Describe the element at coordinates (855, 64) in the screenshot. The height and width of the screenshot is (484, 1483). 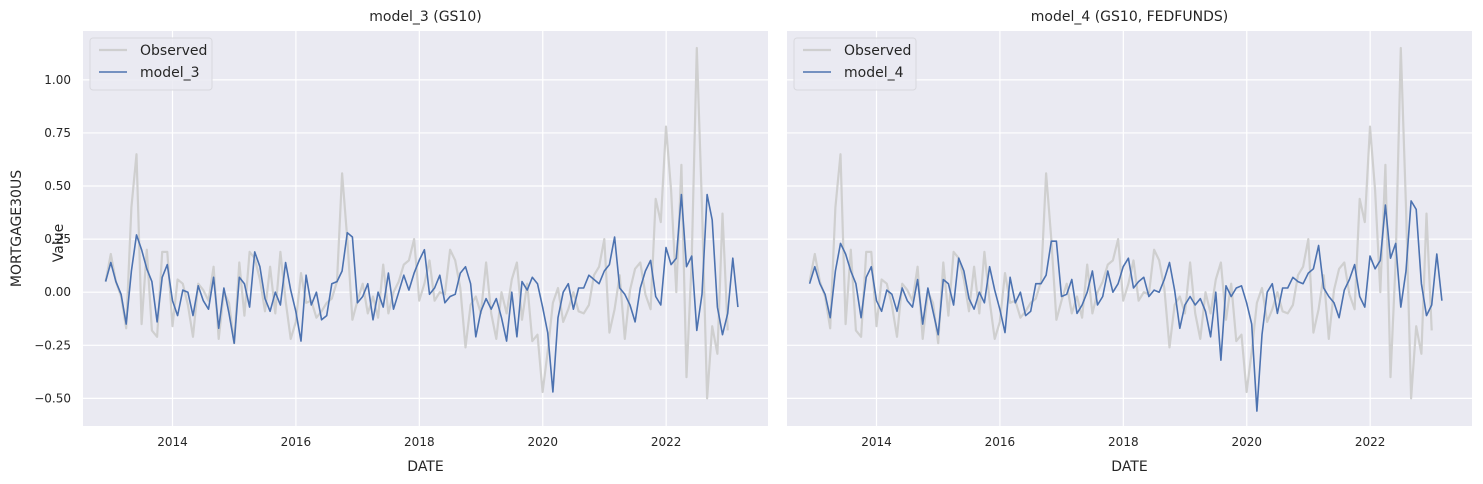
I see `legend: Observed model_4` at that location.